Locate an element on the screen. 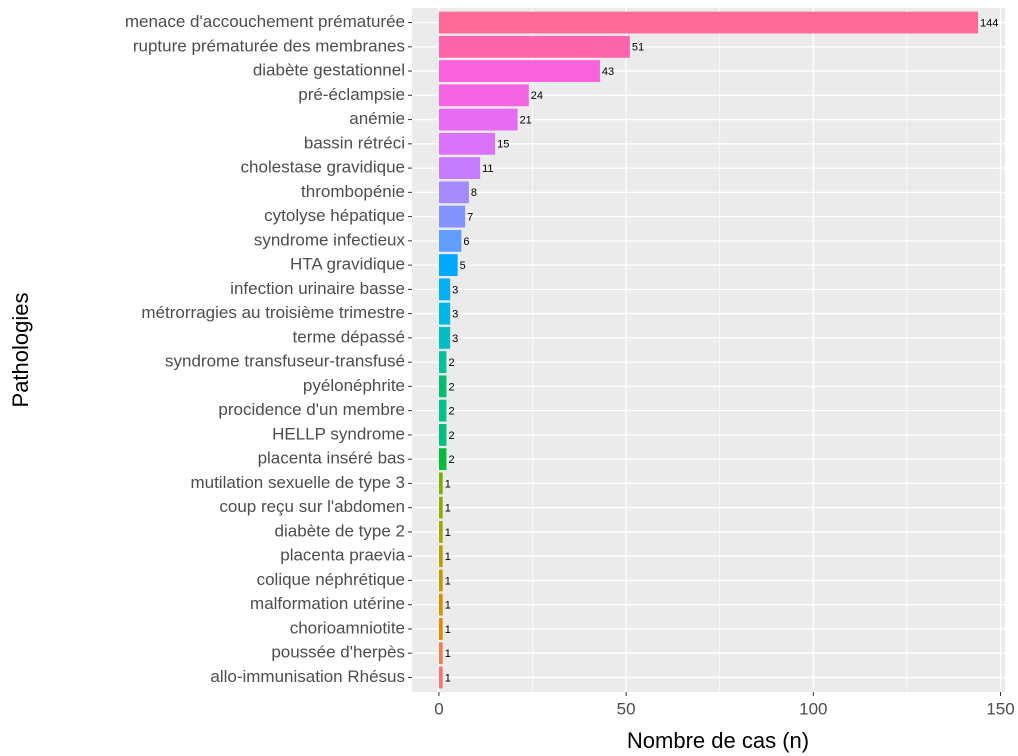 Image resolution: width=1018 pixels, height=756 pixels. value-label: 24 is located at coordinates (537, 96).